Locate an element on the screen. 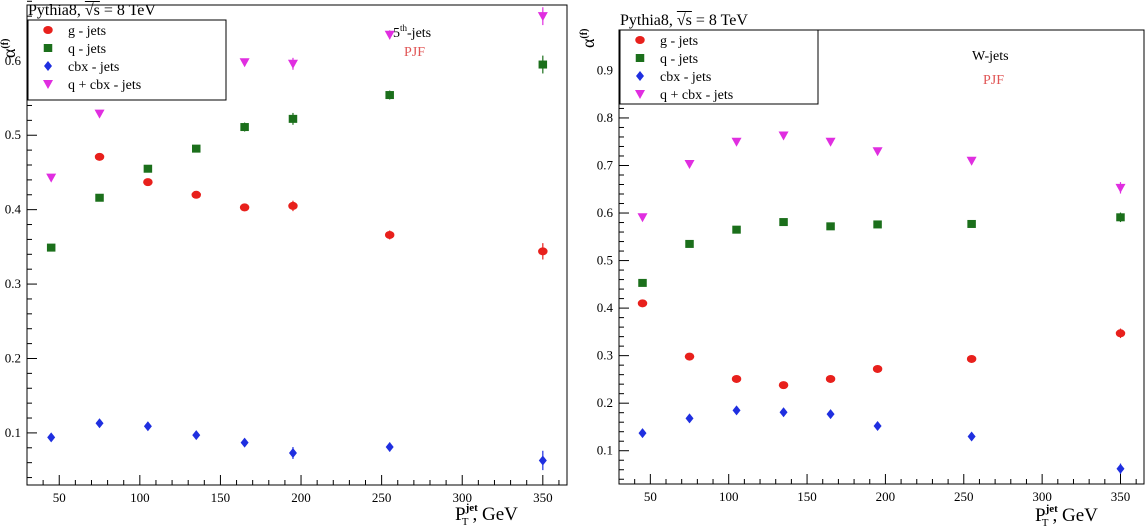 The image size is (1148, 528). right-legend-label: q - jets is located at coordinates (679, 59).